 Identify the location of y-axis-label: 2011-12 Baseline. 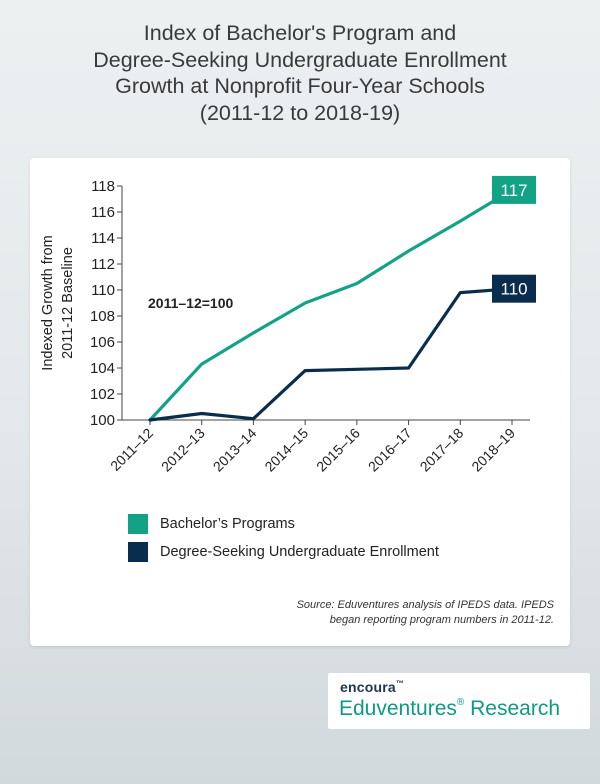
(68, 303).